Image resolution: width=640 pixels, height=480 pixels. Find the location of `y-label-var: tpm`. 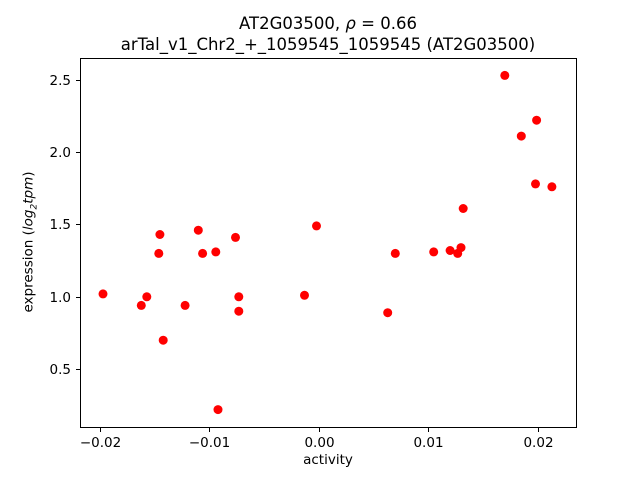

y-label-var: tpm is located at coordinates (28, 190).